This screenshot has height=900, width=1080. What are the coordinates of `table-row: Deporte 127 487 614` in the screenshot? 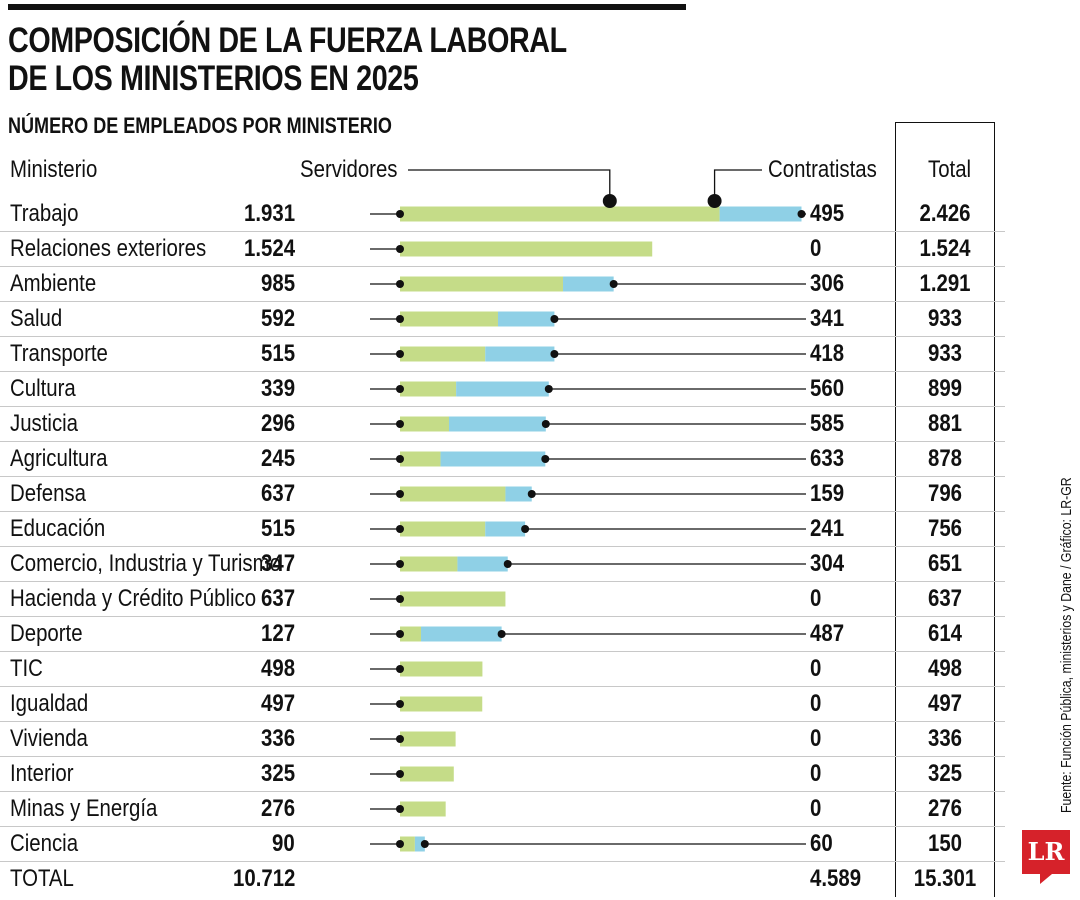 It's located at (502, 634).